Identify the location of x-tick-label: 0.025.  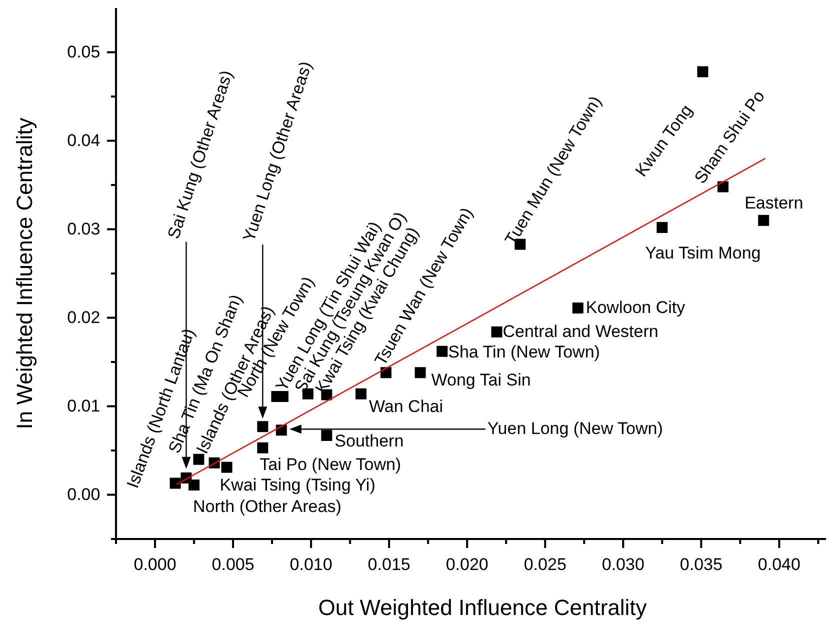
(545, 564).